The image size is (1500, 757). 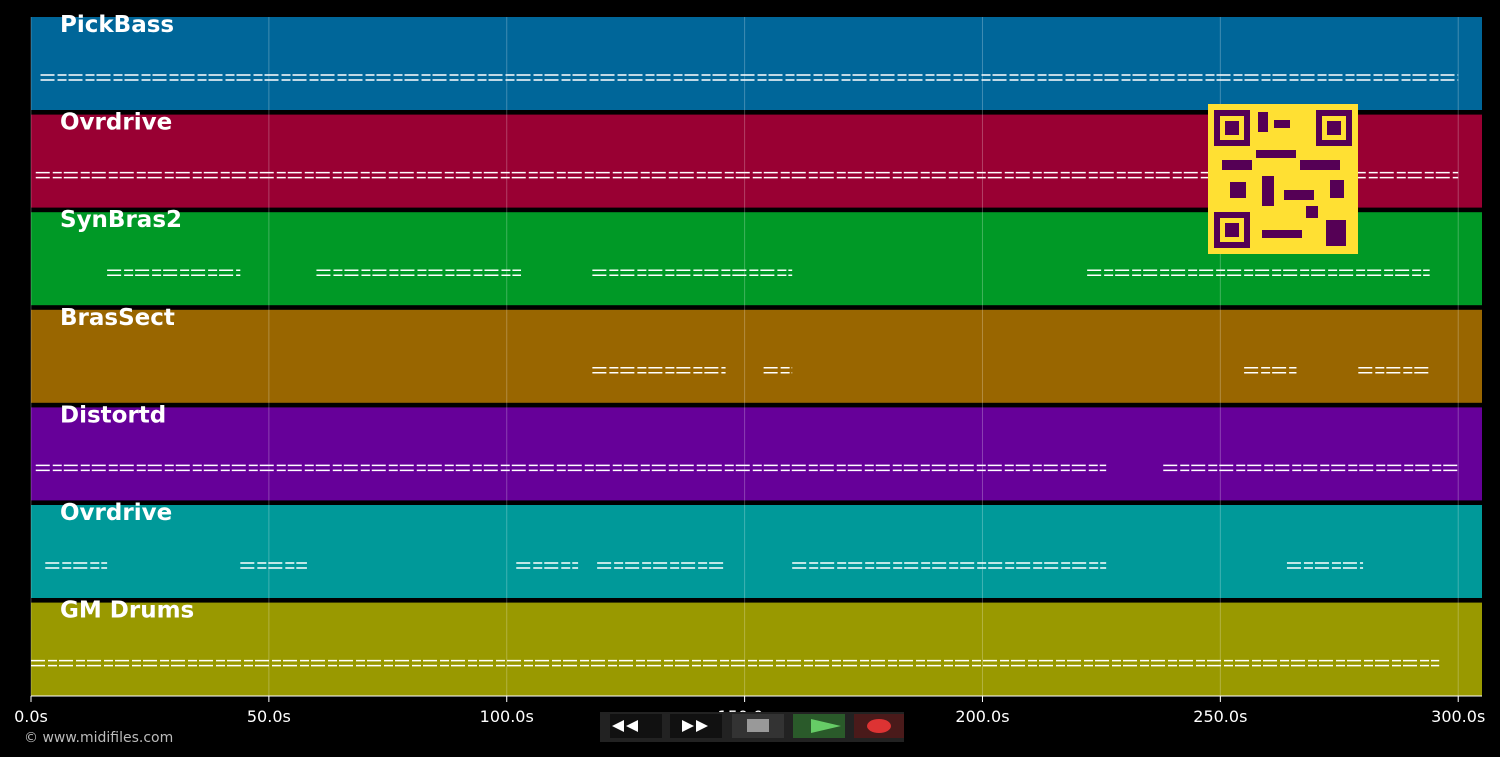 What do you see at coordinates (507, 716) in the screenshot?
I see `tick-label: 100.0s` at bounding box center [507, 716].